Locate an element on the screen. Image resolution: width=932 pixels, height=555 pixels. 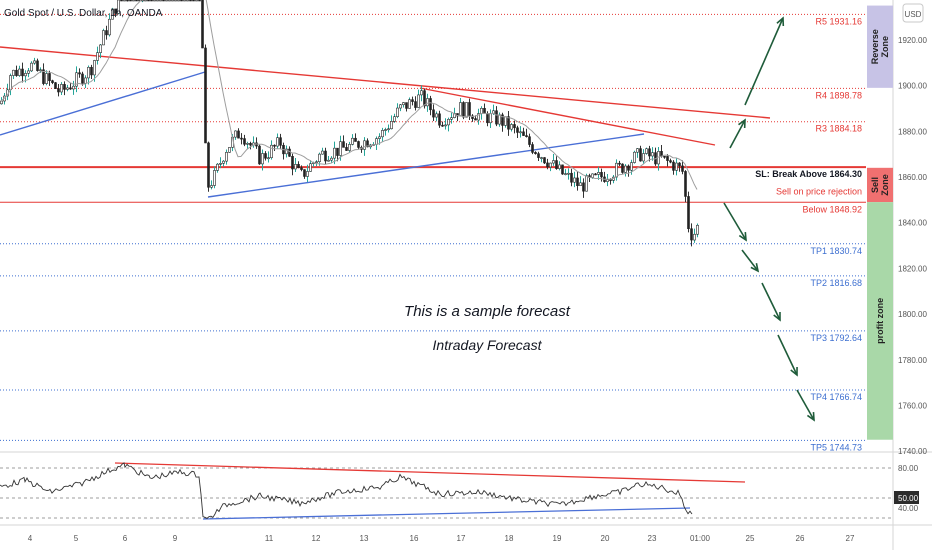
currency-button is located at coordinates (913, 13).